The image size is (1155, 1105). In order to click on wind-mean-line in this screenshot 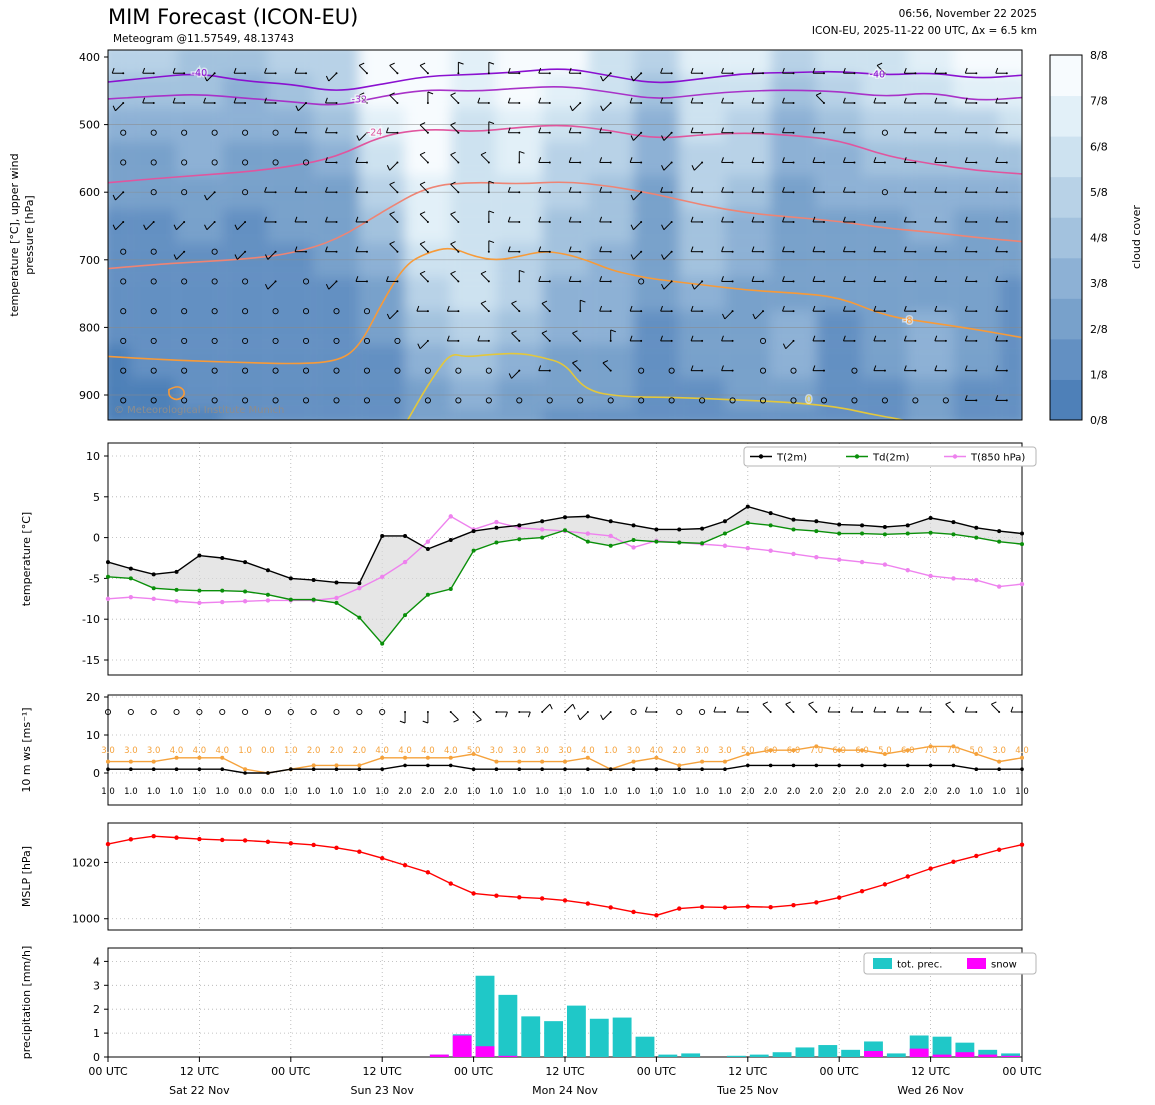, I will do `click(565, 769)`.